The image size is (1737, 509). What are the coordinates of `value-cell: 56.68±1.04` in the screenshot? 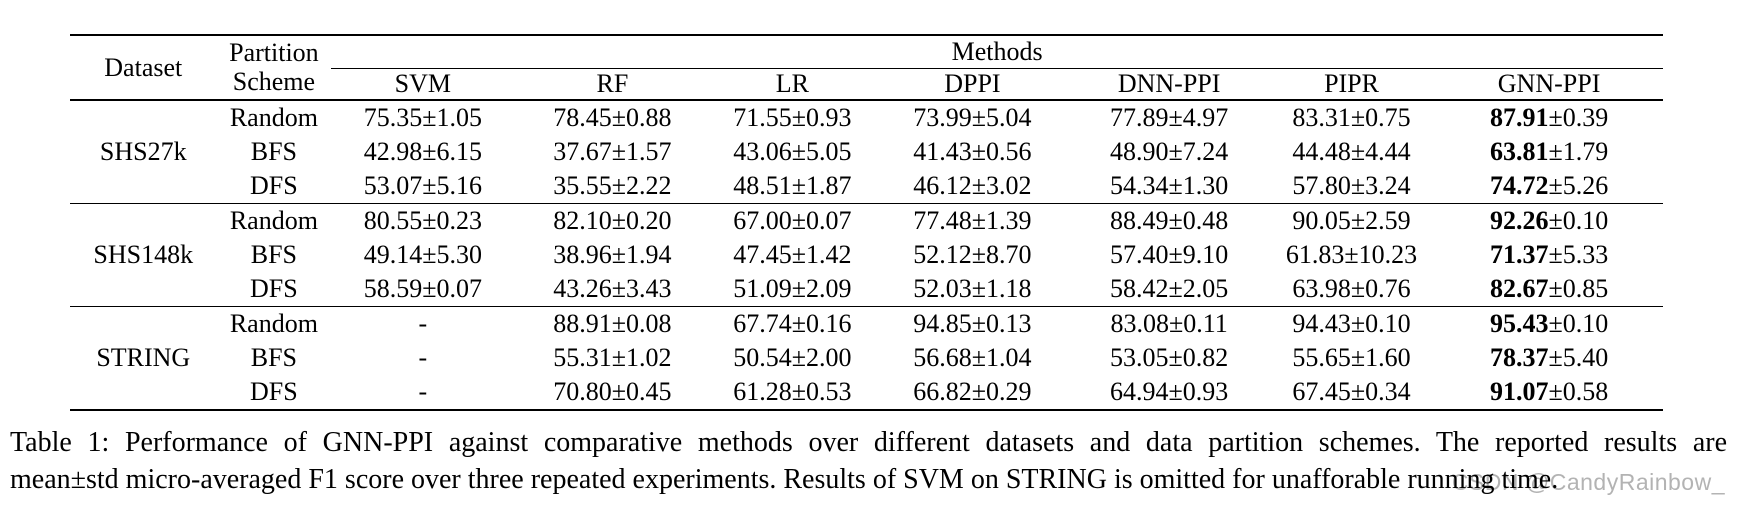 It's located at (972, 357).